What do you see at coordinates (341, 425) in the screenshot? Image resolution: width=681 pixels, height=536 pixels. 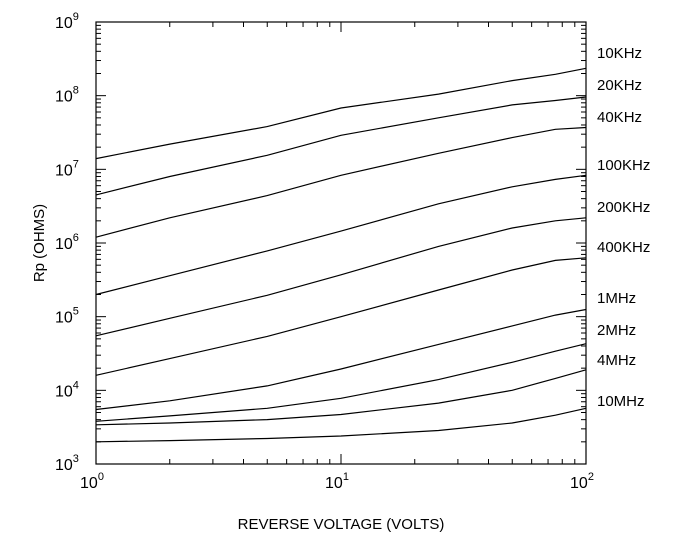 I see `series-line-10mhz` at bounding box center [341, 425].